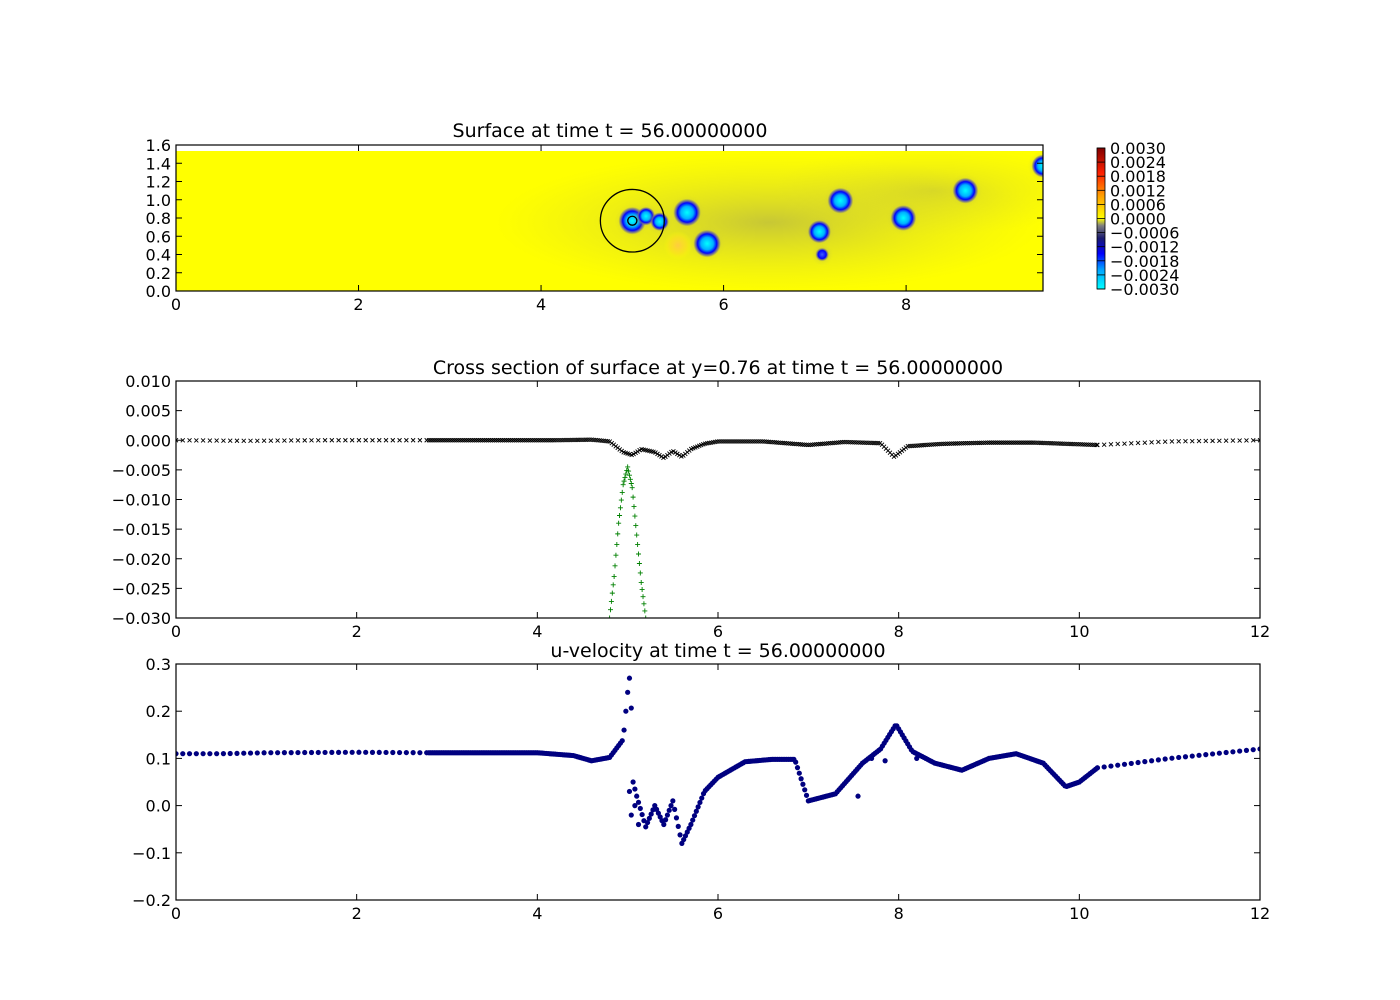 The height and width of the screenshot is (1000, 1400). Describe the element at coordinates (1144, 233) in the screenshot. I see `colorbar-label: −0.0006` at that location.